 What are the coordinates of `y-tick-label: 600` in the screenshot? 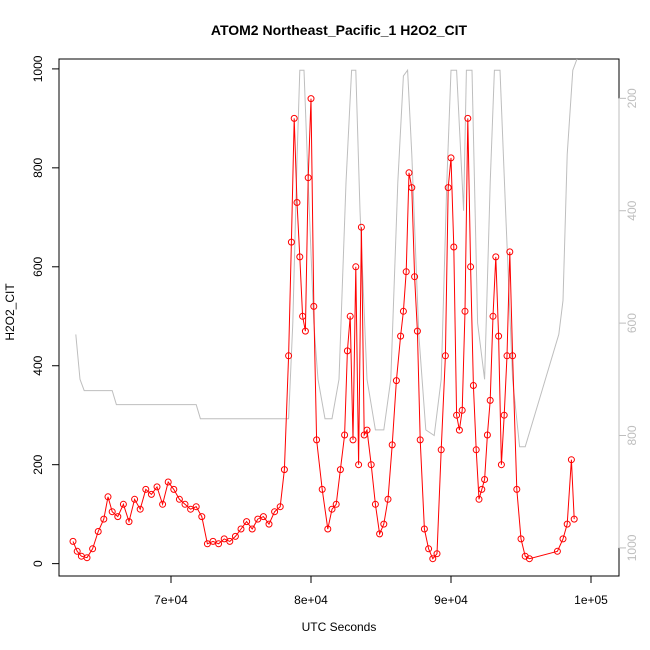 It's located at (38, 266).